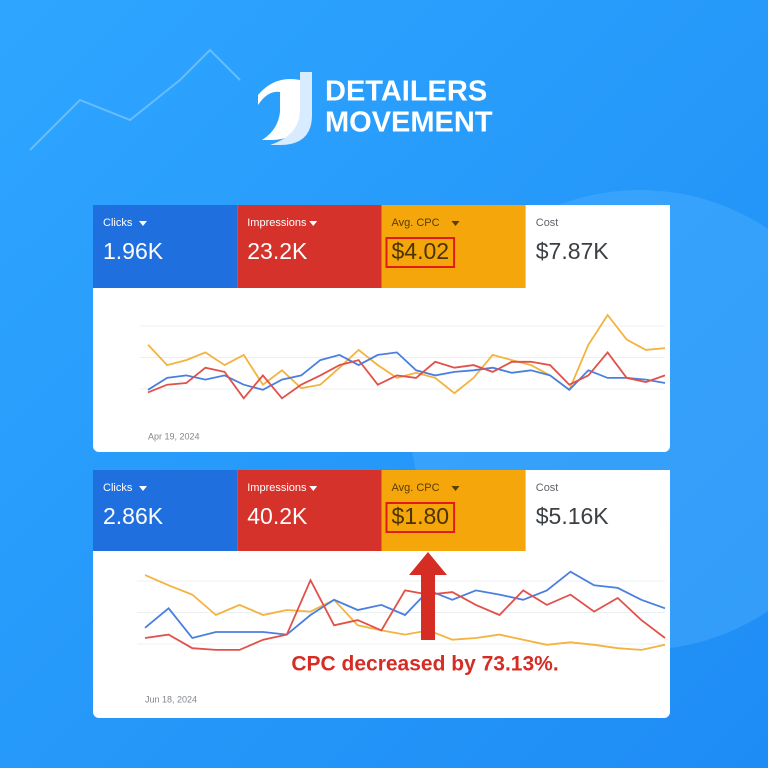 This screenshot has width=768, height=768. I want to click on annotation: CPC decreased by 73.13%., so click(424, 664).